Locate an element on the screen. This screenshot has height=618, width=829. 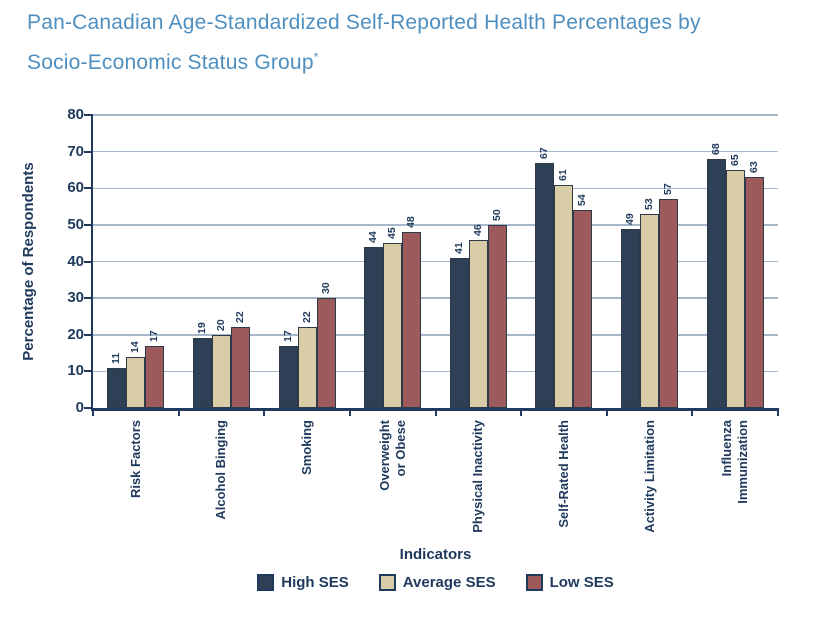
y-tick-label: 10 is located at coordinates (75, 371).